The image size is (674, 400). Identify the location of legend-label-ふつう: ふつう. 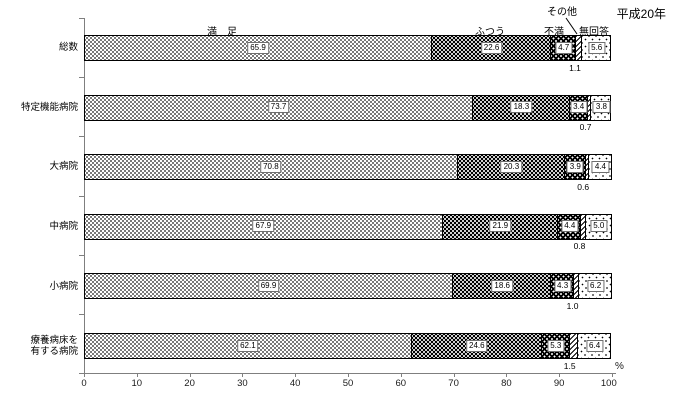
(490, 32).